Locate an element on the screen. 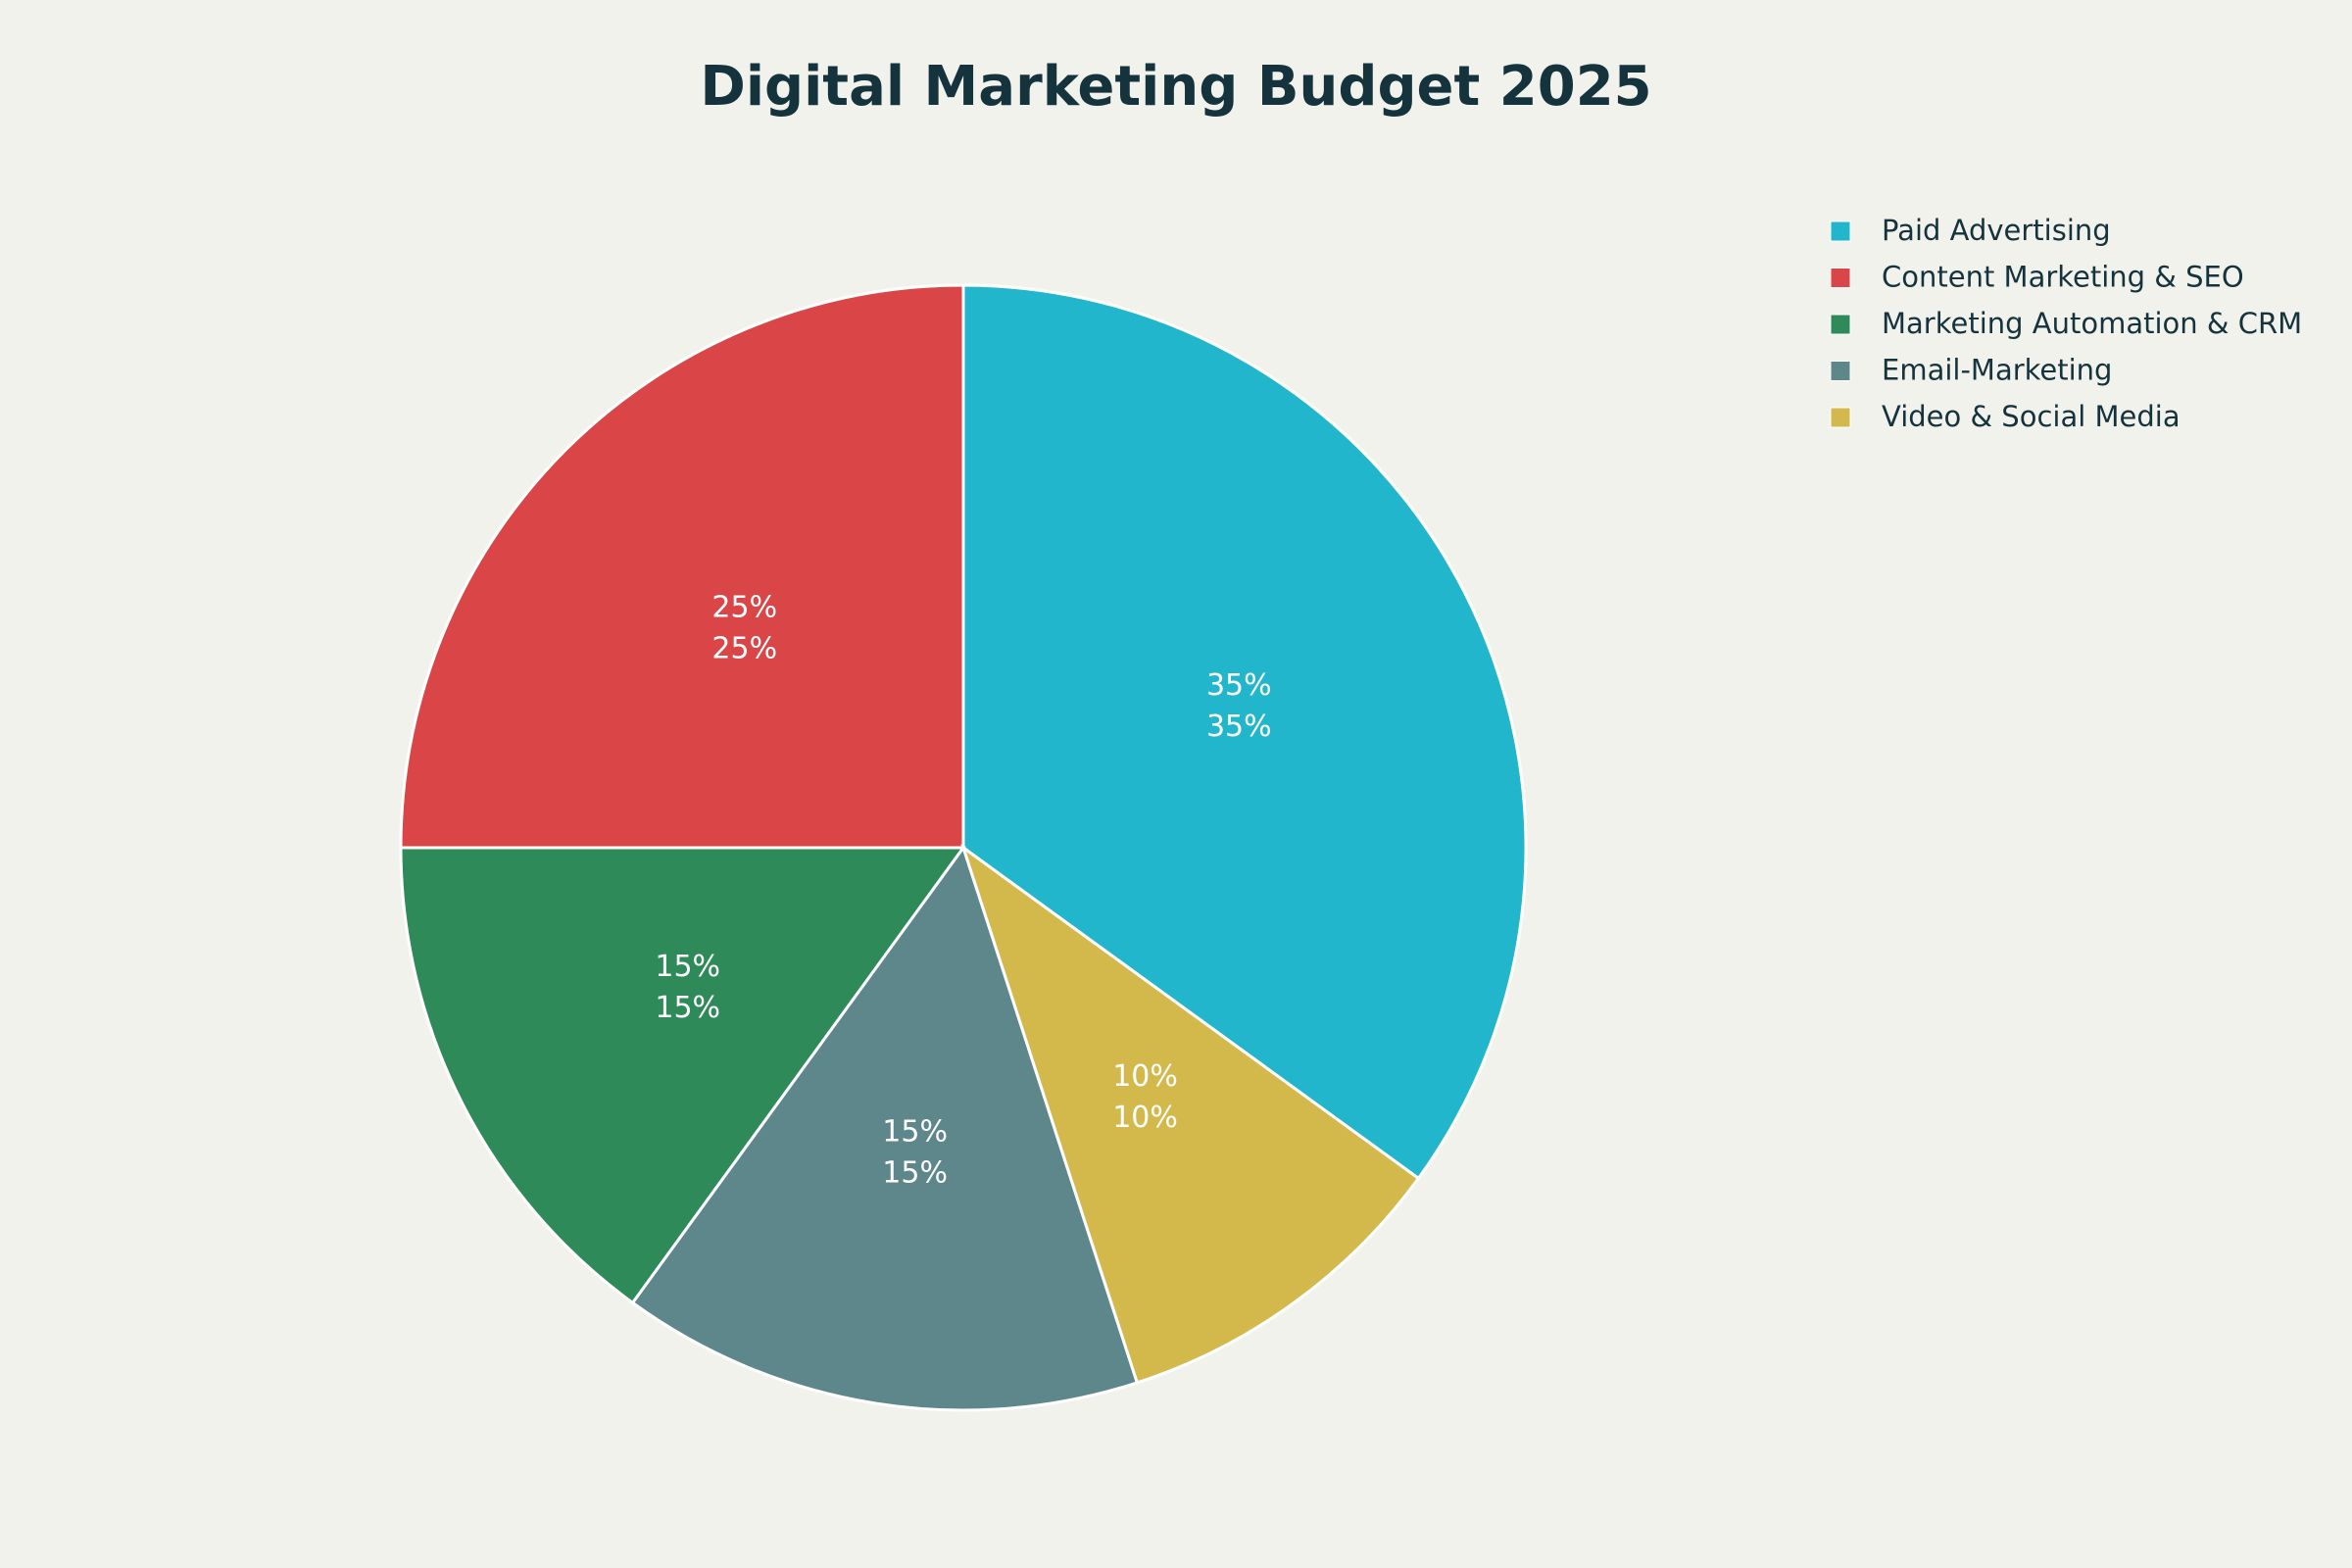  slice-label: 35% is located at coordinates (1239, 685).